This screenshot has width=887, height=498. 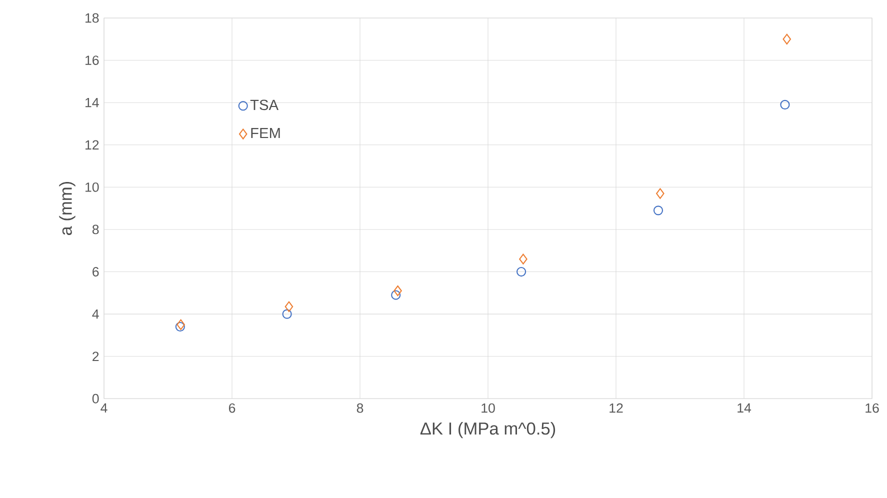 What do you see at coordinates (232, 408) in the screenshot?
I see `x-tick-label: 6` at bounding box center [232, 408].